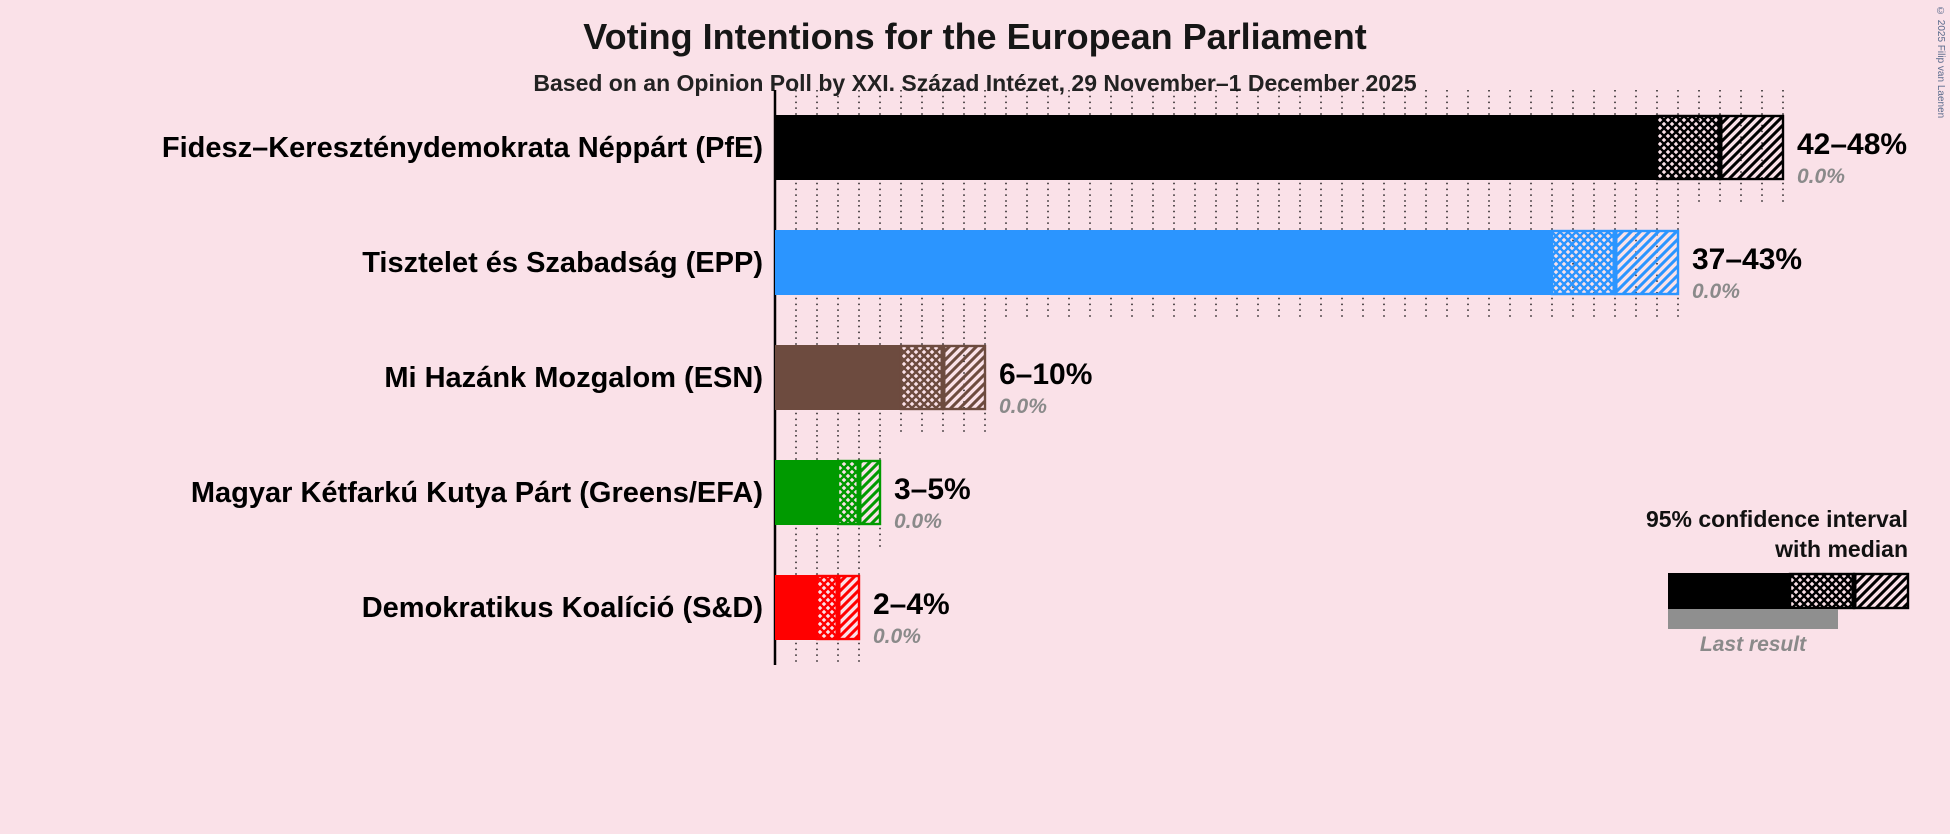  Describe the element at coordinates (477, 493) in the screenshot. I see `party-label: Magyar Kétfarkú Kutya Párt (Greens/EFA)` at that location.